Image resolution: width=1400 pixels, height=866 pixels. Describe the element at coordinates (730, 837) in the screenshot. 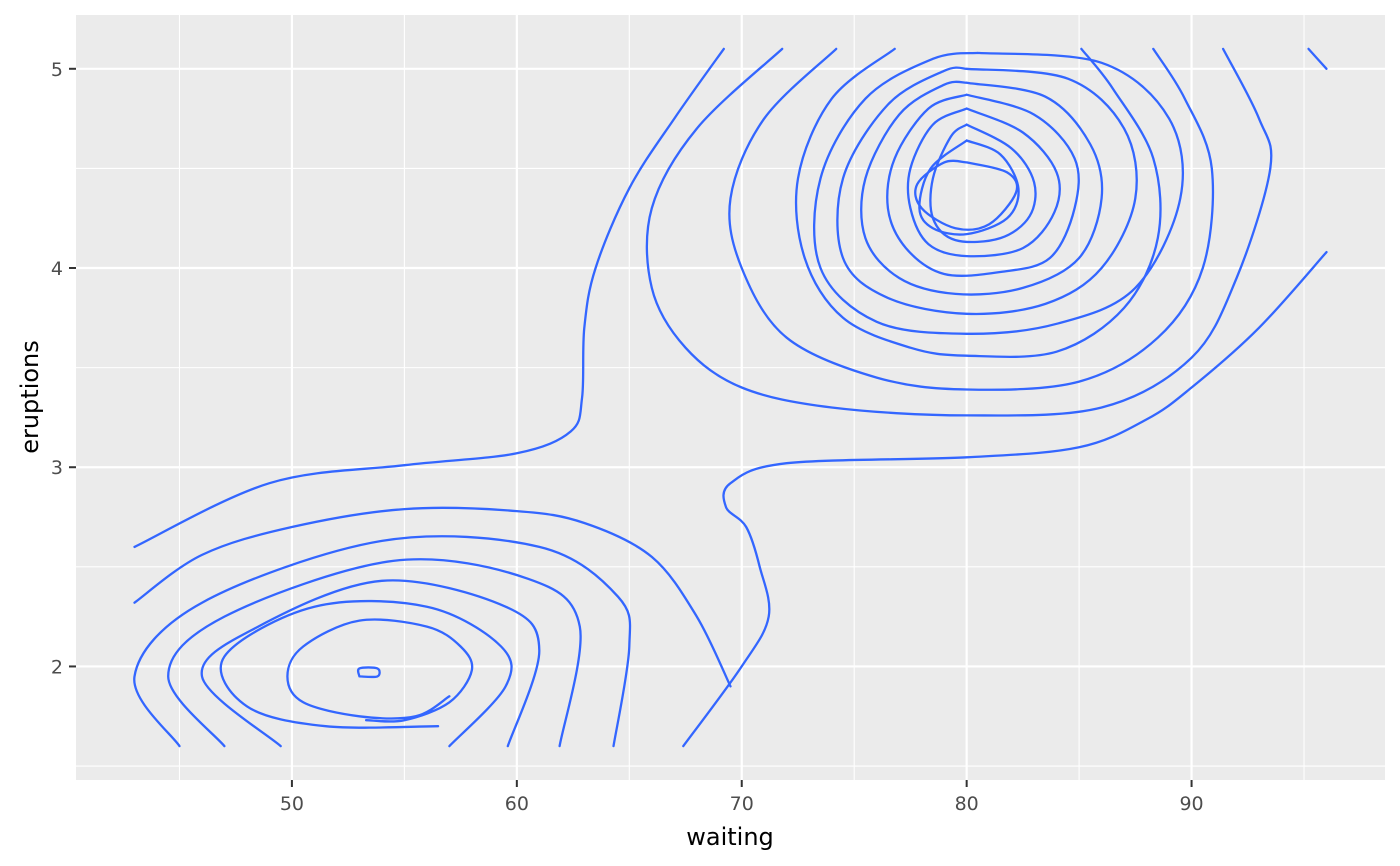

I see `x-axis-title: waiting` at that location.